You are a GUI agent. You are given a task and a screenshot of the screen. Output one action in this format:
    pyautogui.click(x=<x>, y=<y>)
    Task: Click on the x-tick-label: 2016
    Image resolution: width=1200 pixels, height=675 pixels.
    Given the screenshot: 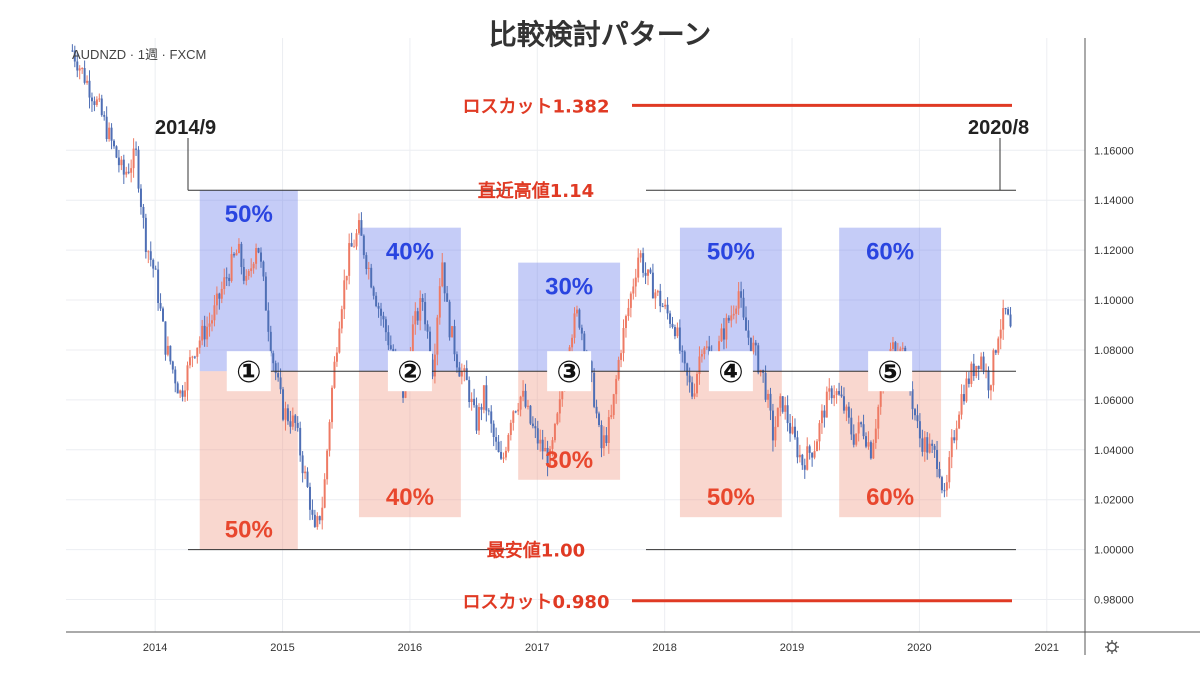 What is the action you would take?
    pyautogui.click(x=410, y=648)
    